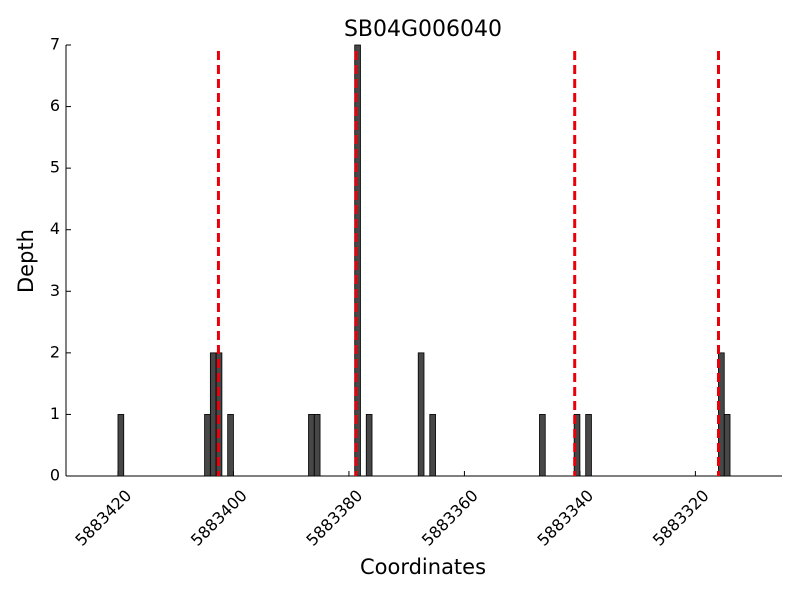 The height and width of the screenshot is (600, 800). Describe the element at coordinates (681, 518) in the screenshot. I see `x-tick-label: 5883320` at that location.